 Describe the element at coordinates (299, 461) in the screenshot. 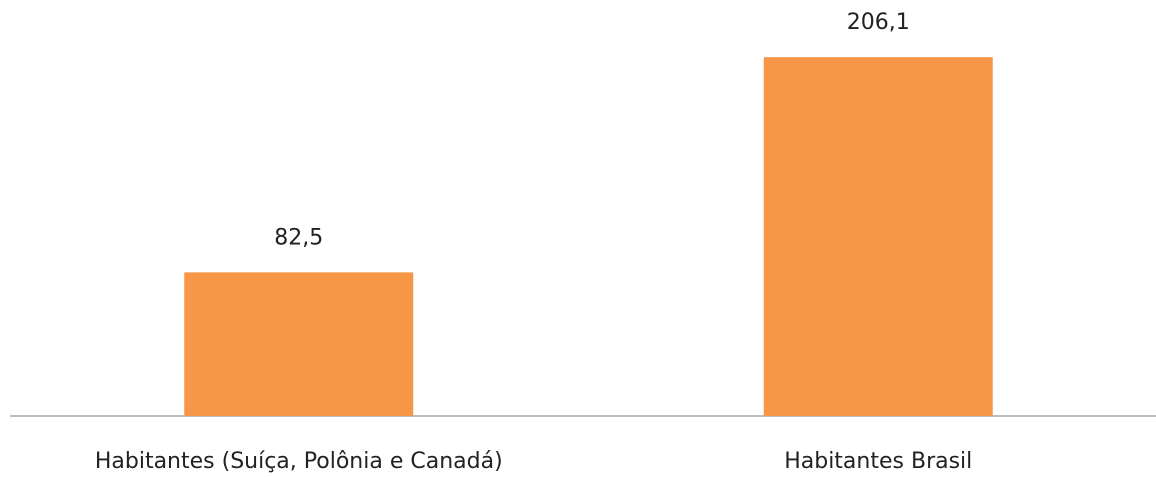

I see `x-tick-label: Habitantes (Suíça, Polônia e Canadá)` at that location.